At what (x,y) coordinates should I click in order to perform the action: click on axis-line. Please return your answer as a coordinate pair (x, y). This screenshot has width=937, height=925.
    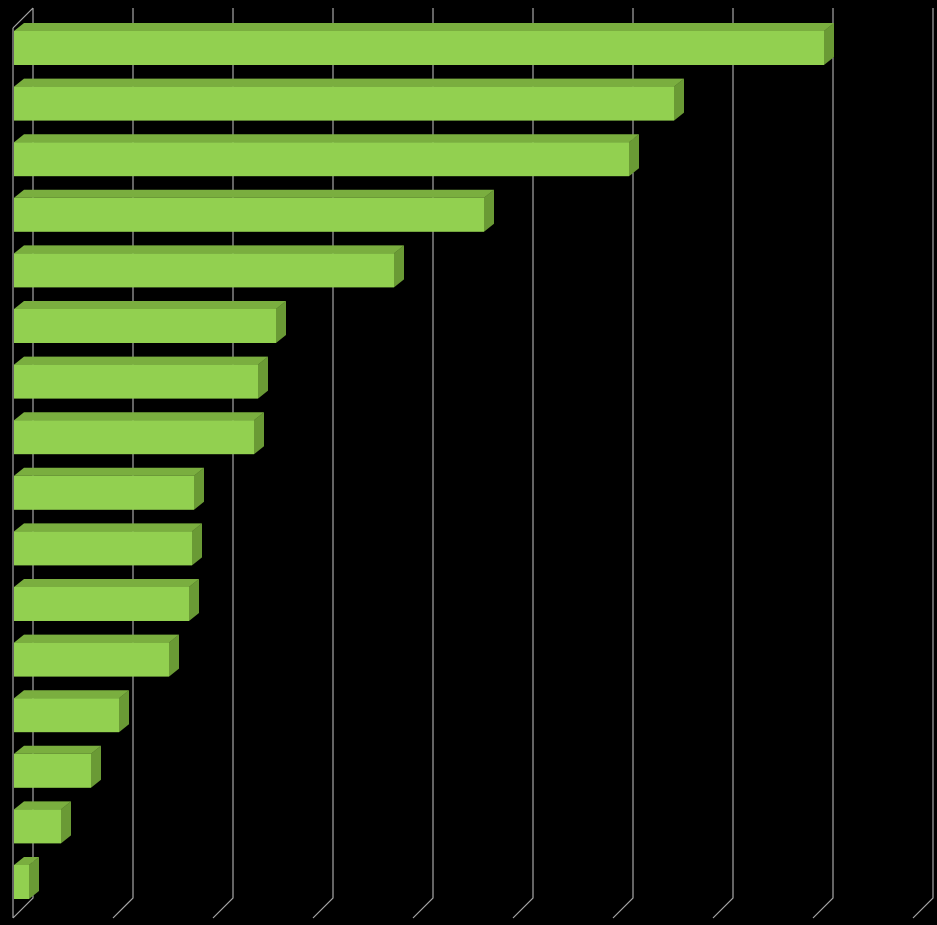
    Looking at the image, I should click on (23, 18).